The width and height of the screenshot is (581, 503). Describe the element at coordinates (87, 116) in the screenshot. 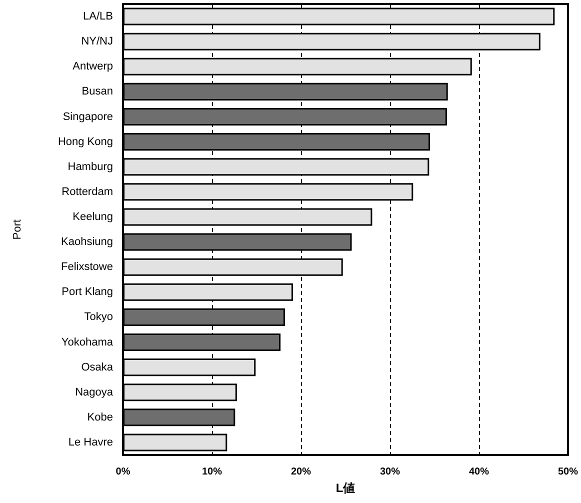

I see `y-tick-label: Singapore` at that location.